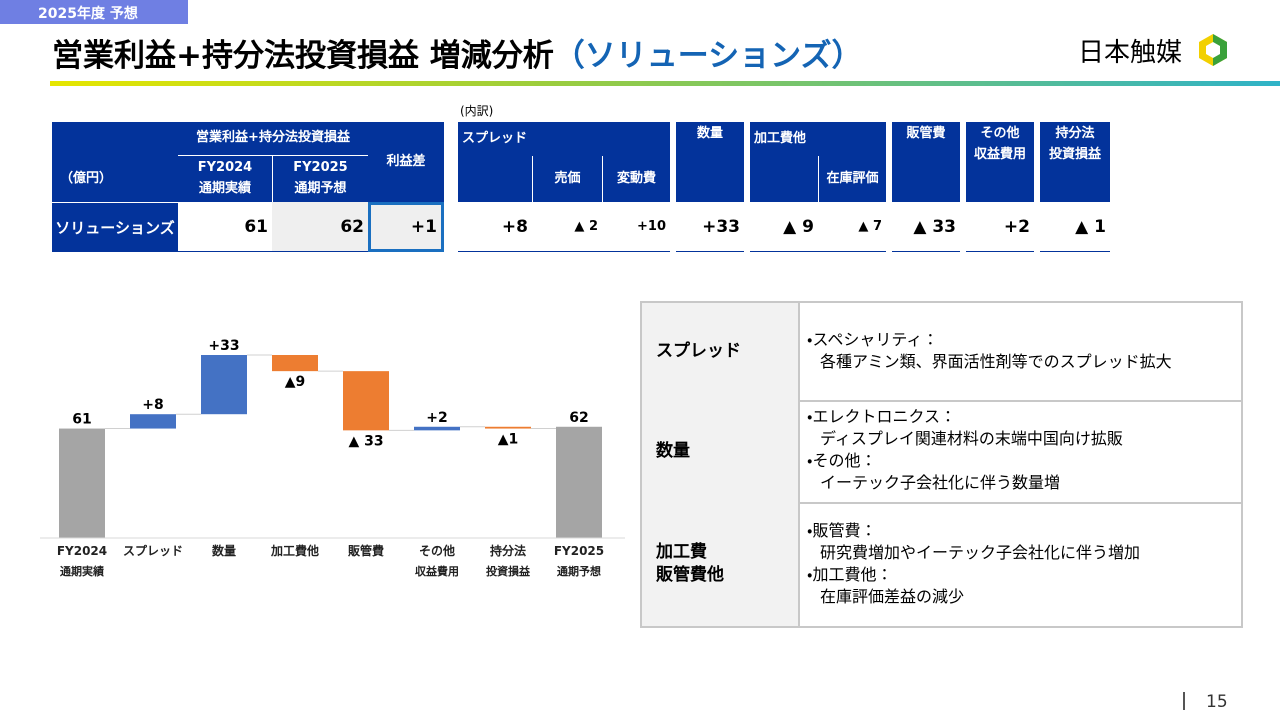 The image size is (1280, 720). What do you see at coordinates (873, 339) in the screenshot?
I see `note-heading: ・スペシャリティ：` at bounding box center [873, 339].